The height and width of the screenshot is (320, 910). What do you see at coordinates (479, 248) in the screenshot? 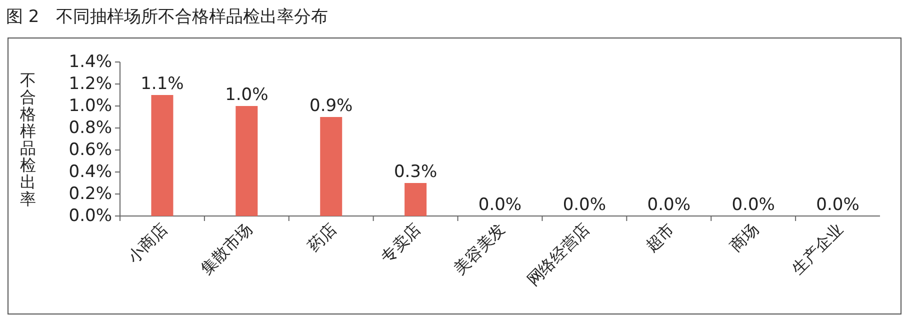
I see `x-tick-label: 美容美发` at bounding box center [479, 248].